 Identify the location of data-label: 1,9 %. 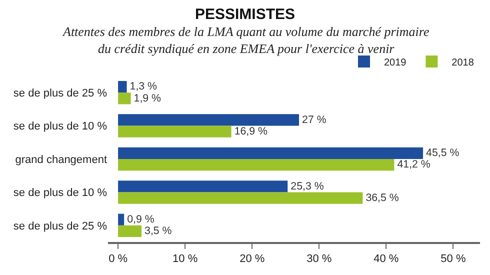
(148, 98).